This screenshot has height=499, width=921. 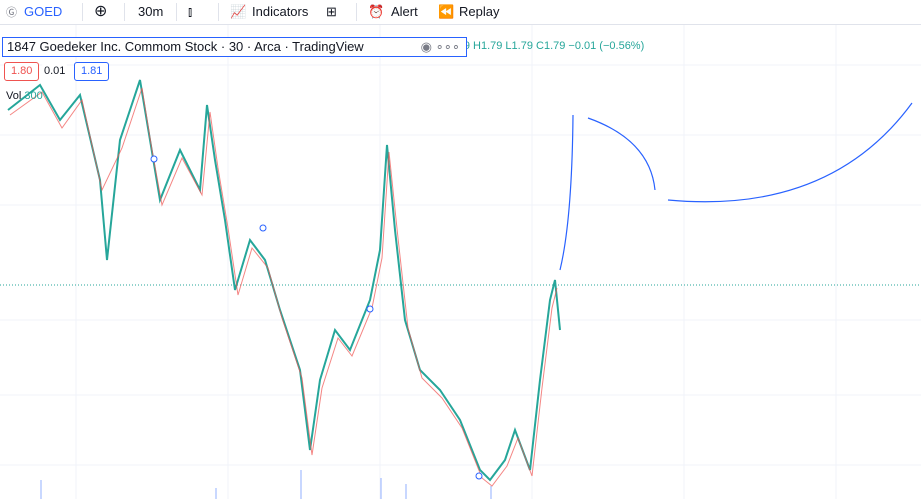 What do you see at coordinates (440, 46) in the screenshot?
I see `legend-icons: ◉ ∘∘∘` at bounding box center [440, 46].